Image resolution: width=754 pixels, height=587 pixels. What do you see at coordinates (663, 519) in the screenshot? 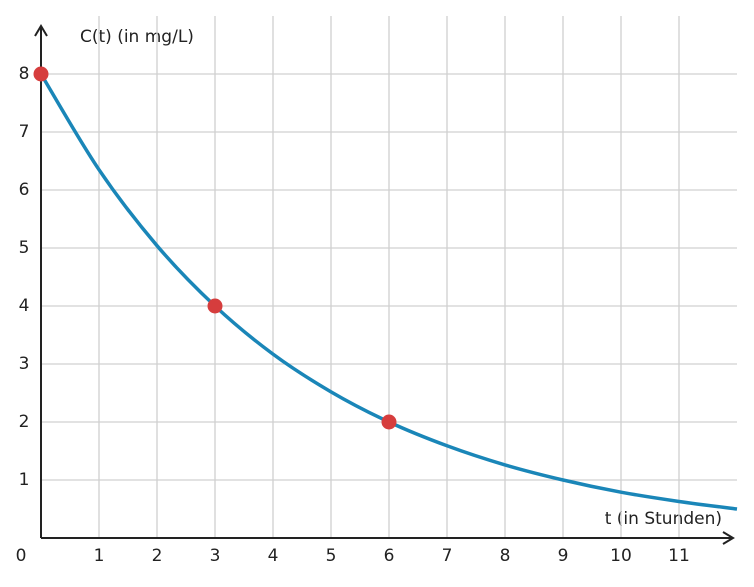
I see `x-axis-label: t (in Stunden)` at bounding box center [663, 519].